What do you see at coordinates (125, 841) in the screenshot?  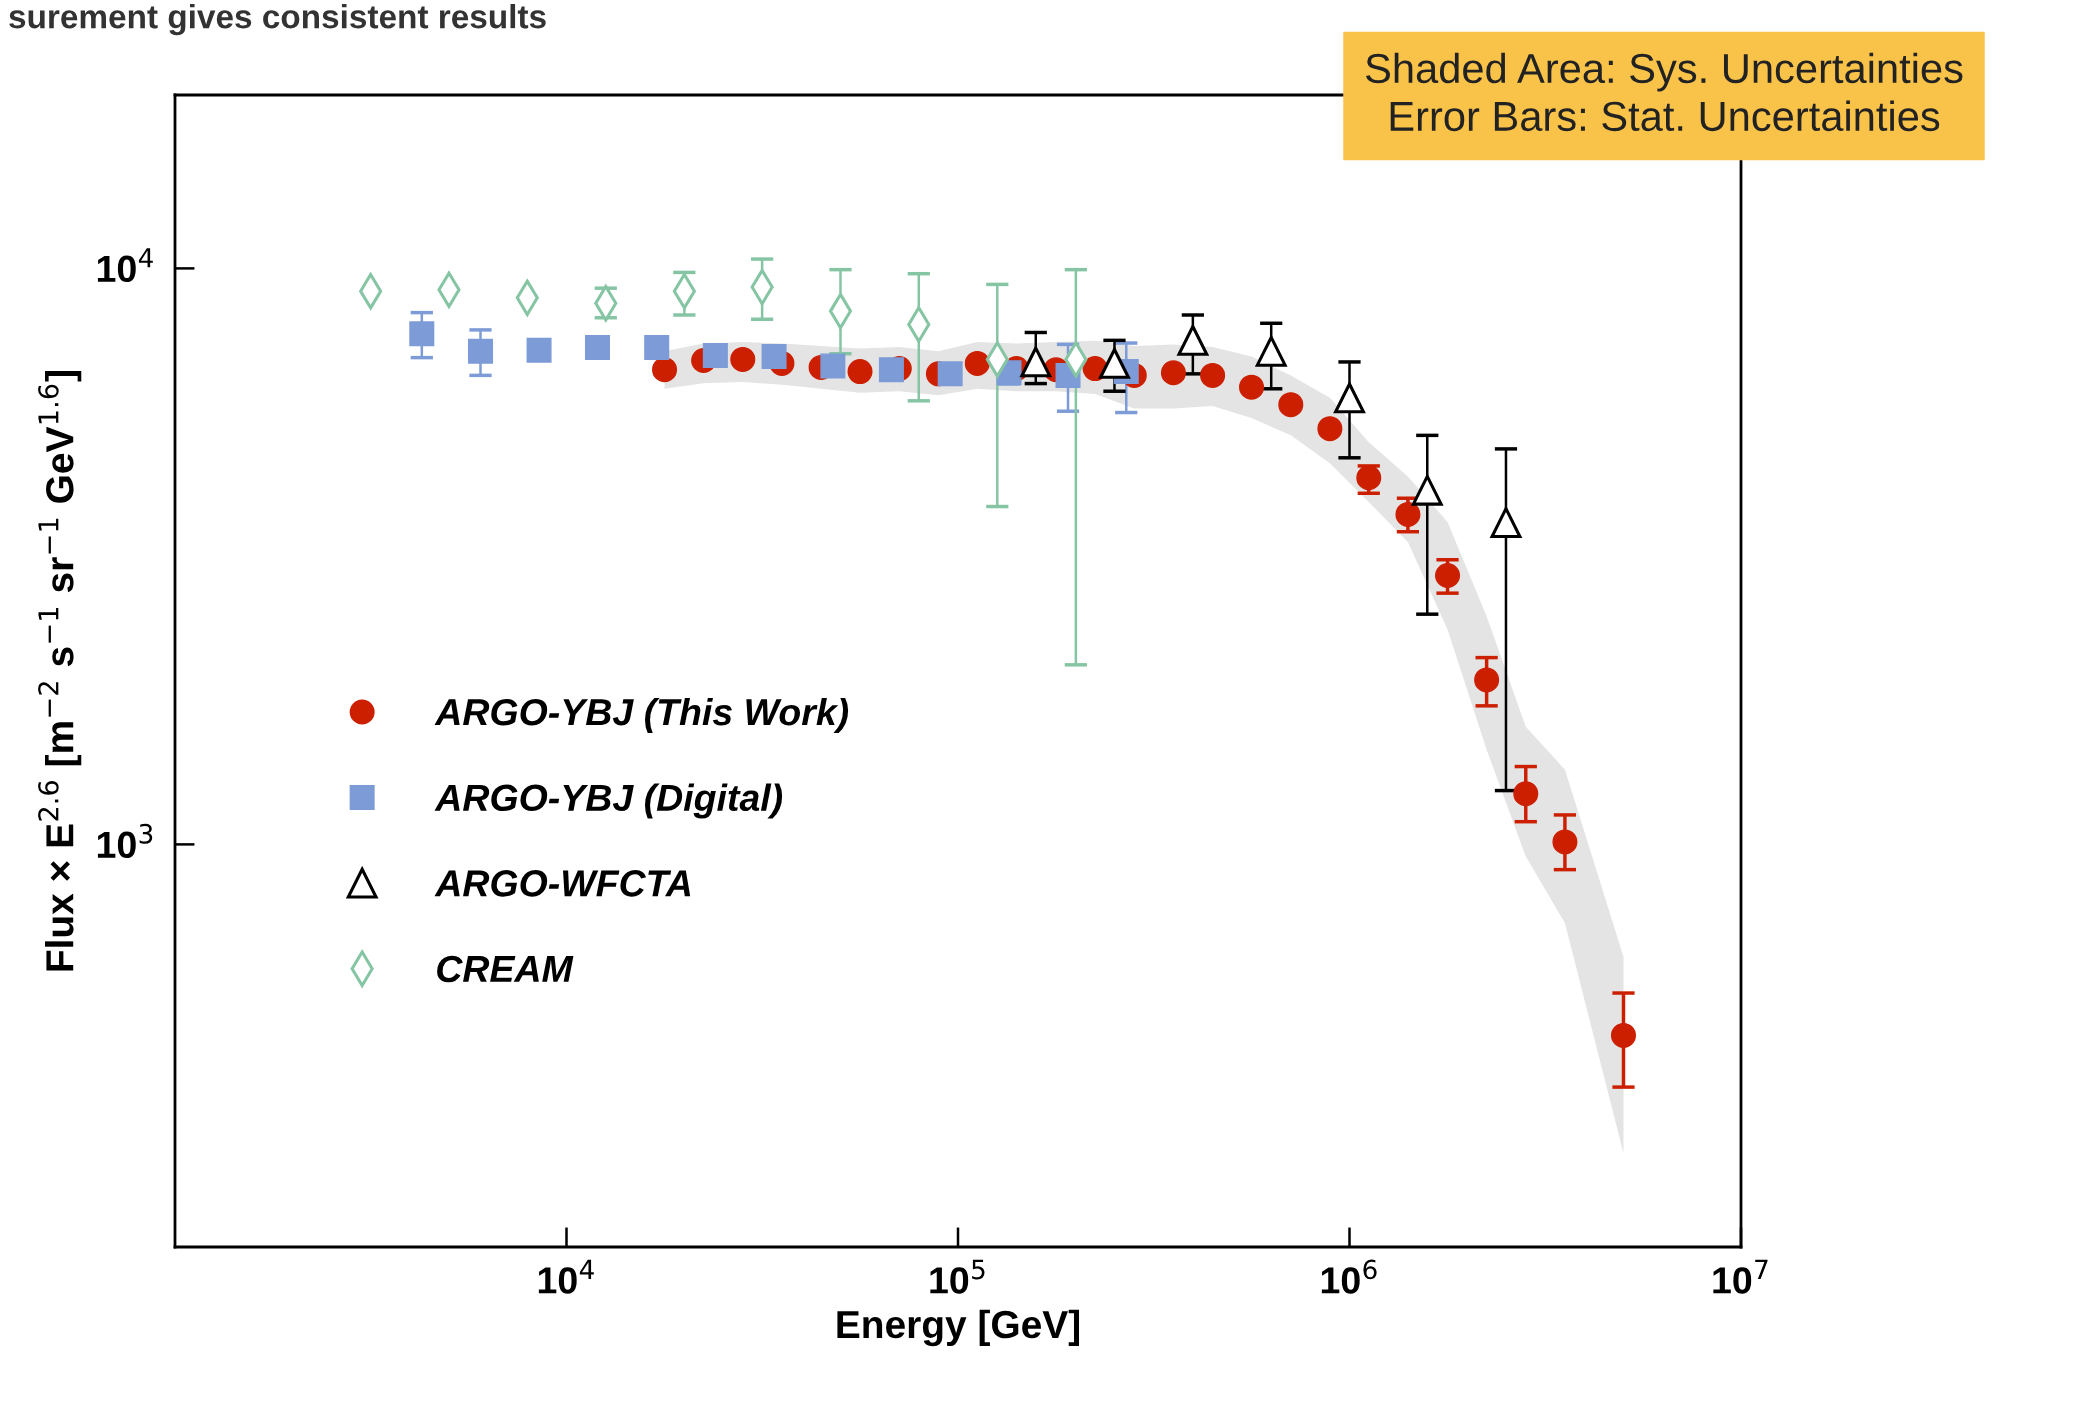 I see `y-tick-label: 10$^{3}$` at bounding box center [125, 841].